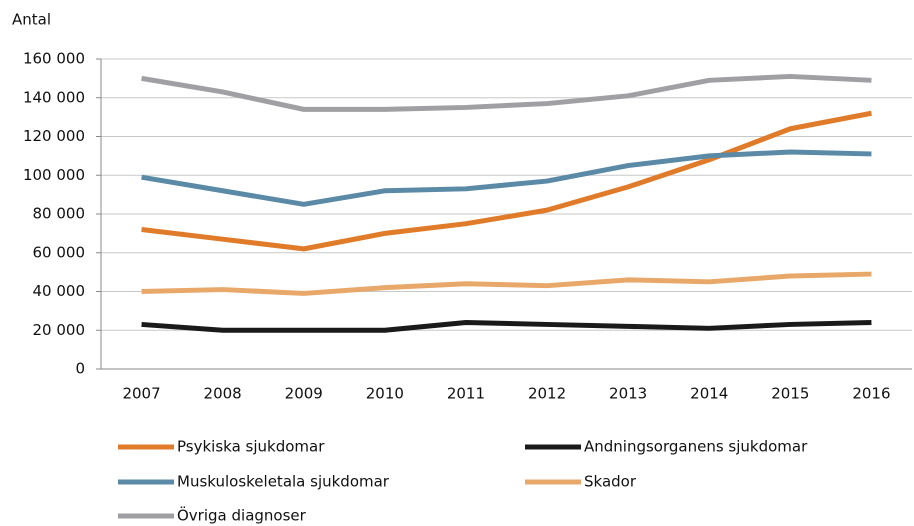  What do you see at coordinates (385, 394) in the screenshot?
I see `x-tick-label: 2010` at bounding box center [385, 394].